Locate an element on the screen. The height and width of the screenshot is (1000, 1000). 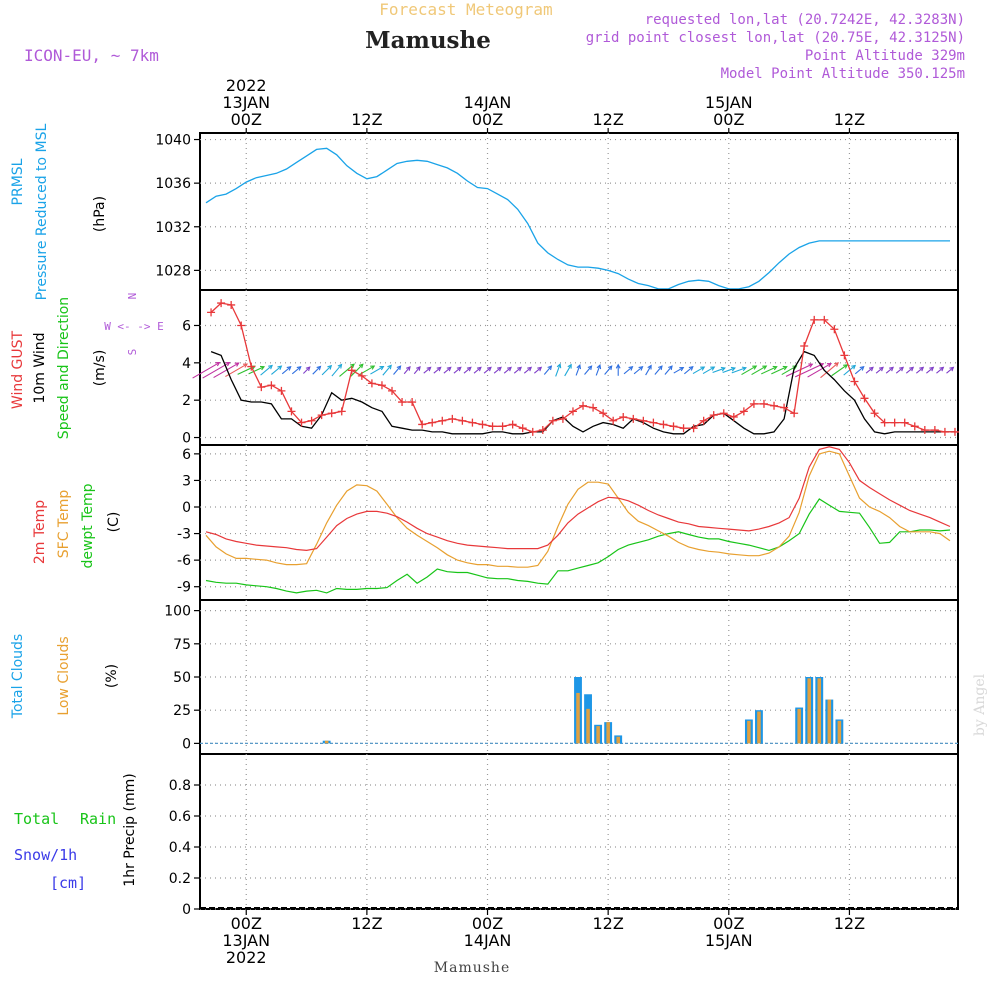
temp-unit: (C) is located at coordinates (114, 522).